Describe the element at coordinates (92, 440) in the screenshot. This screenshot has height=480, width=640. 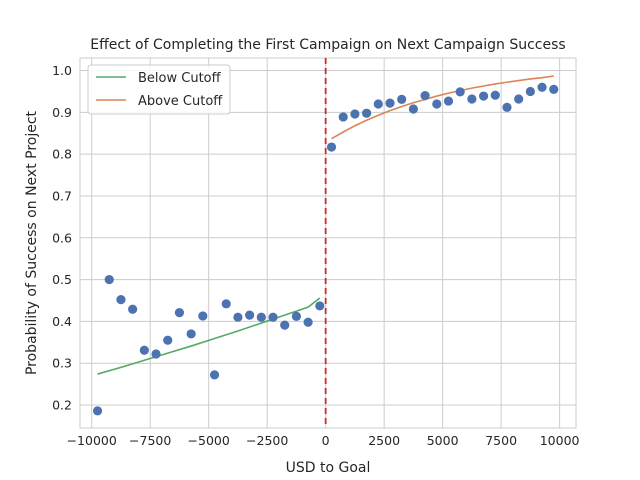
I see `x-tick-label: −10000` at that location.